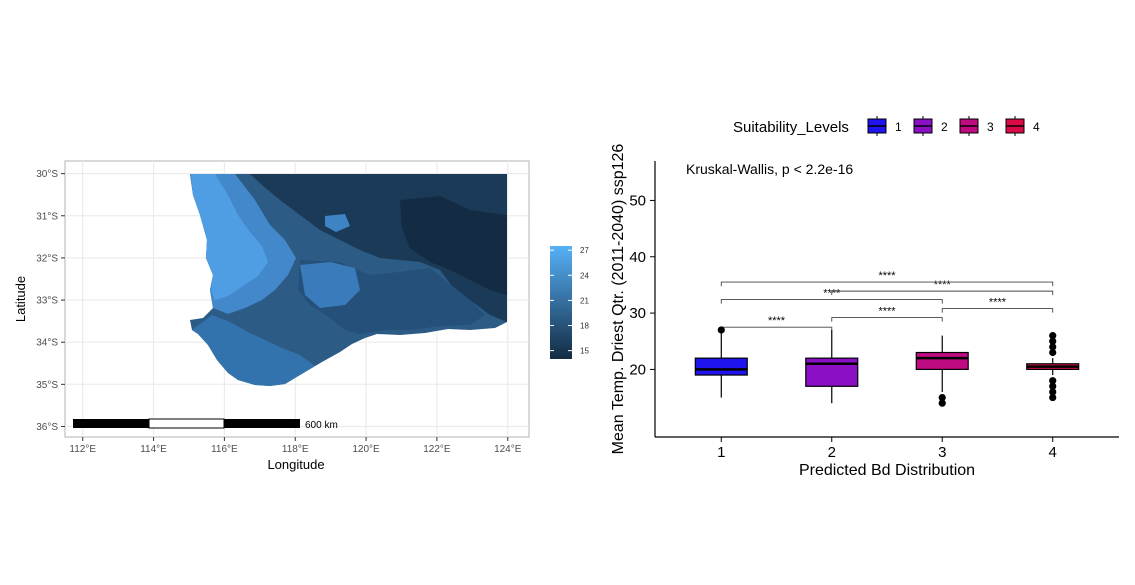  Describe the element at coordinates (642, 285) in the screenshot. I see `y-axis-ticks: 20 30 40 50` at that location.